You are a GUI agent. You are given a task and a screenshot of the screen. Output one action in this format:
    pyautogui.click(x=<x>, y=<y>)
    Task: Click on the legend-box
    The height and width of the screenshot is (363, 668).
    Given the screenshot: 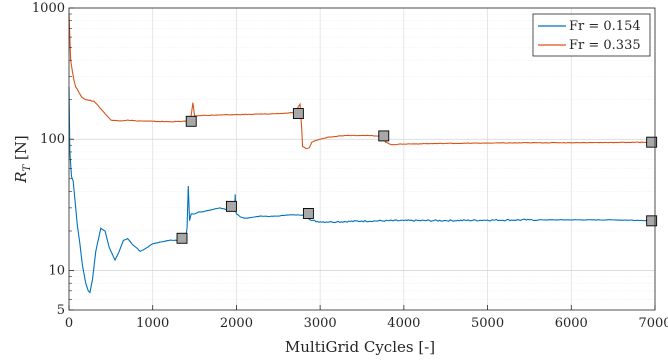 What is the action you would take?
    pyautogui.click(x=591, y=35)
    